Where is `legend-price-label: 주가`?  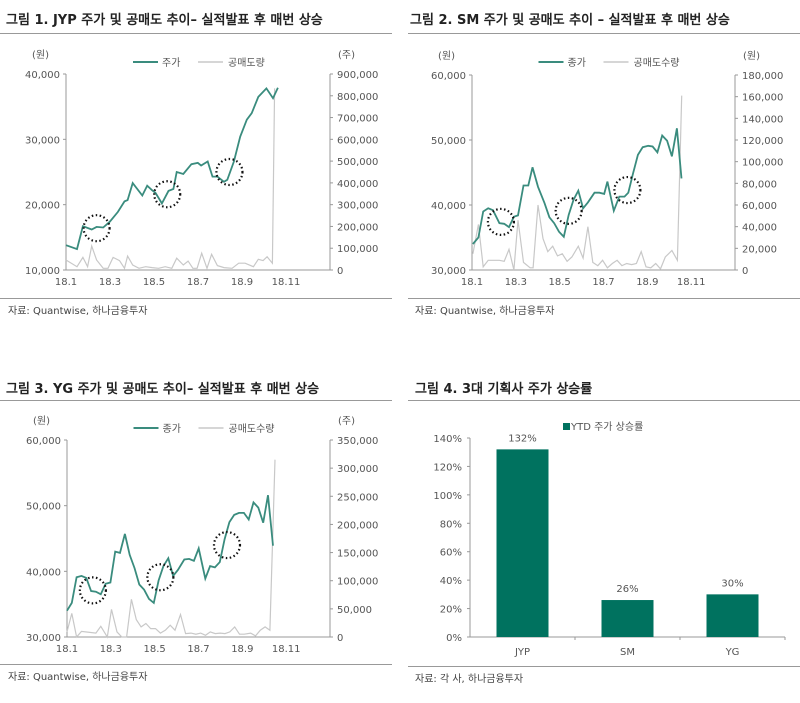 legend-price-label: 주가 is located at coordinates (171, 63).